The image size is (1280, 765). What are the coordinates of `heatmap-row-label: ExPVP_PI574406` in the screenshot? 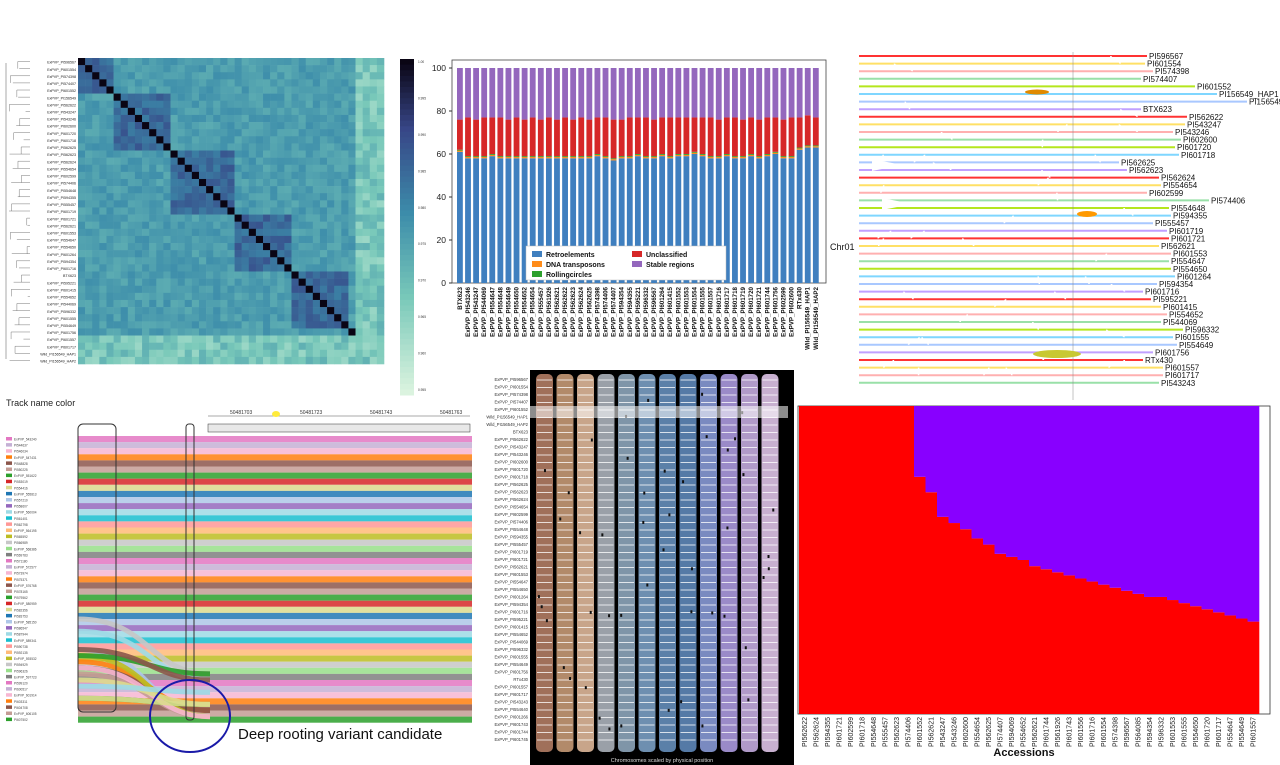 It's located at (61, 184).